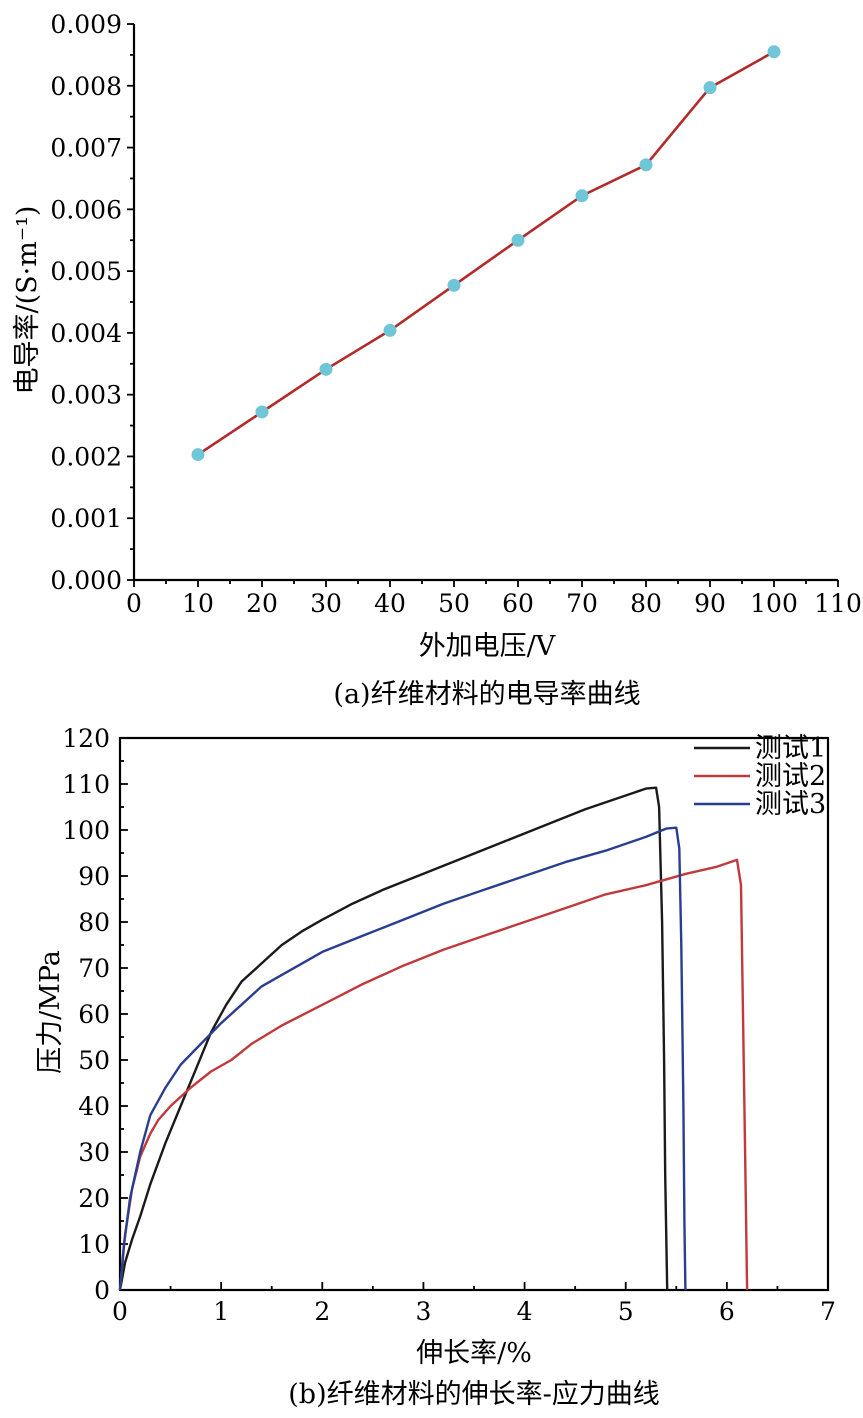 The image size is (863, 1418). What do you see at coordinates (86, 456) in the screenshot?
I see `chart-a-y-tick-label: 0.002` at bounding box center [86, 456].